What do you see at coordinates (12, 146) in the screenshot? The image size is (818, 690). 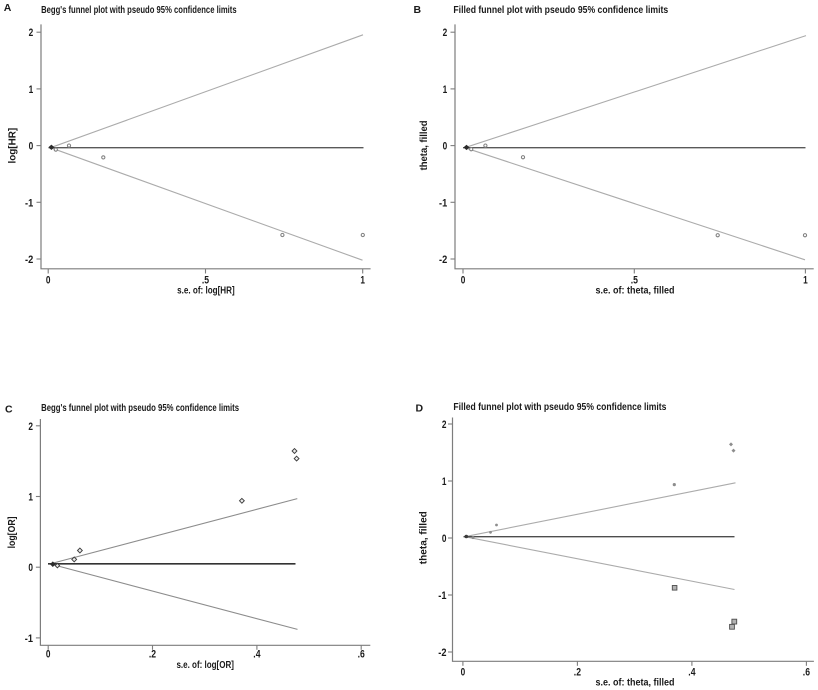 I see `svg-text: log[HR]` at bounding box center [12, 146].